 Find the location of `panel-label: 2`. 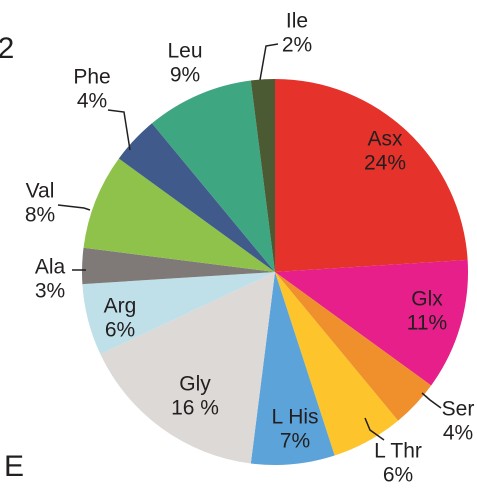

panel-label: 2 is located at coordinates (7, 48).